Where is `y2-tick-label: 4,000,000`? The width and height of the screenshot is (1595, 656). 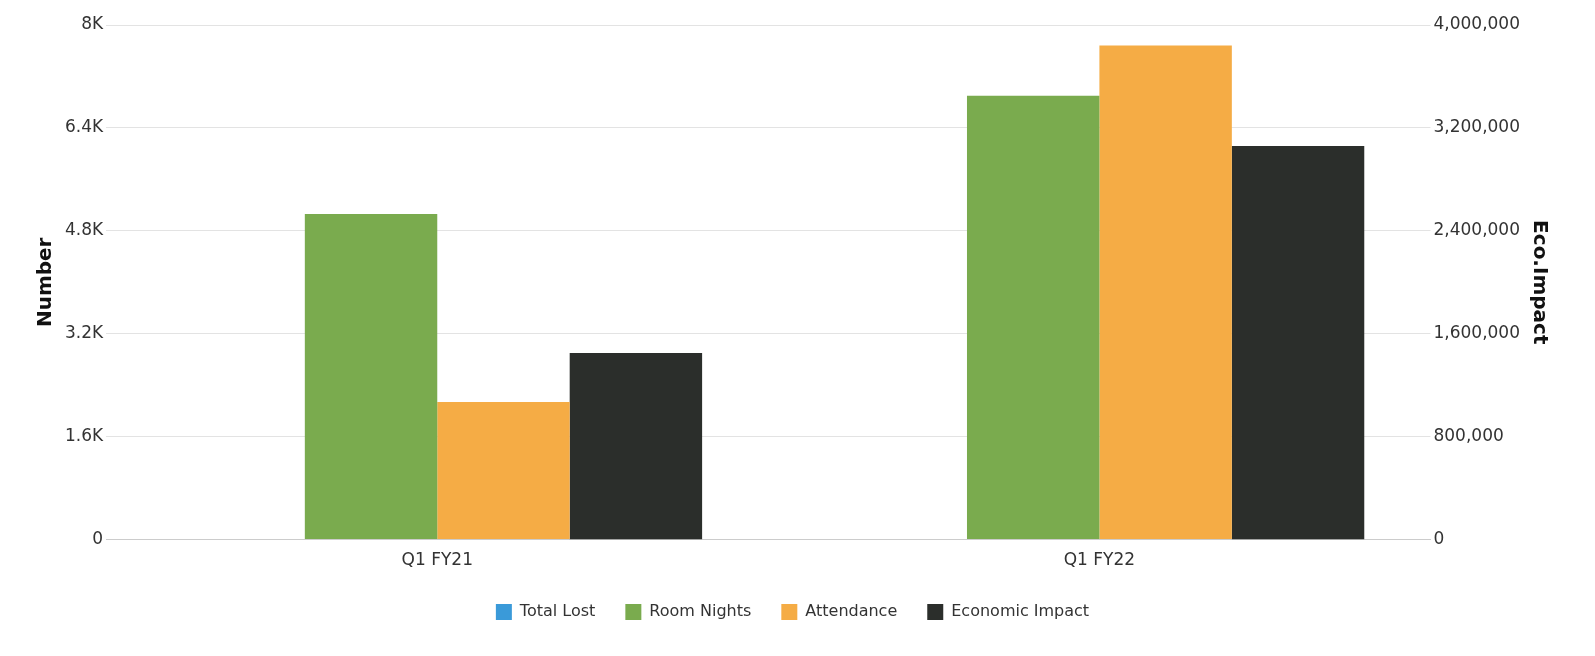
y2-tick-label: 4,000,000 is located at coordinates (1477, 23).